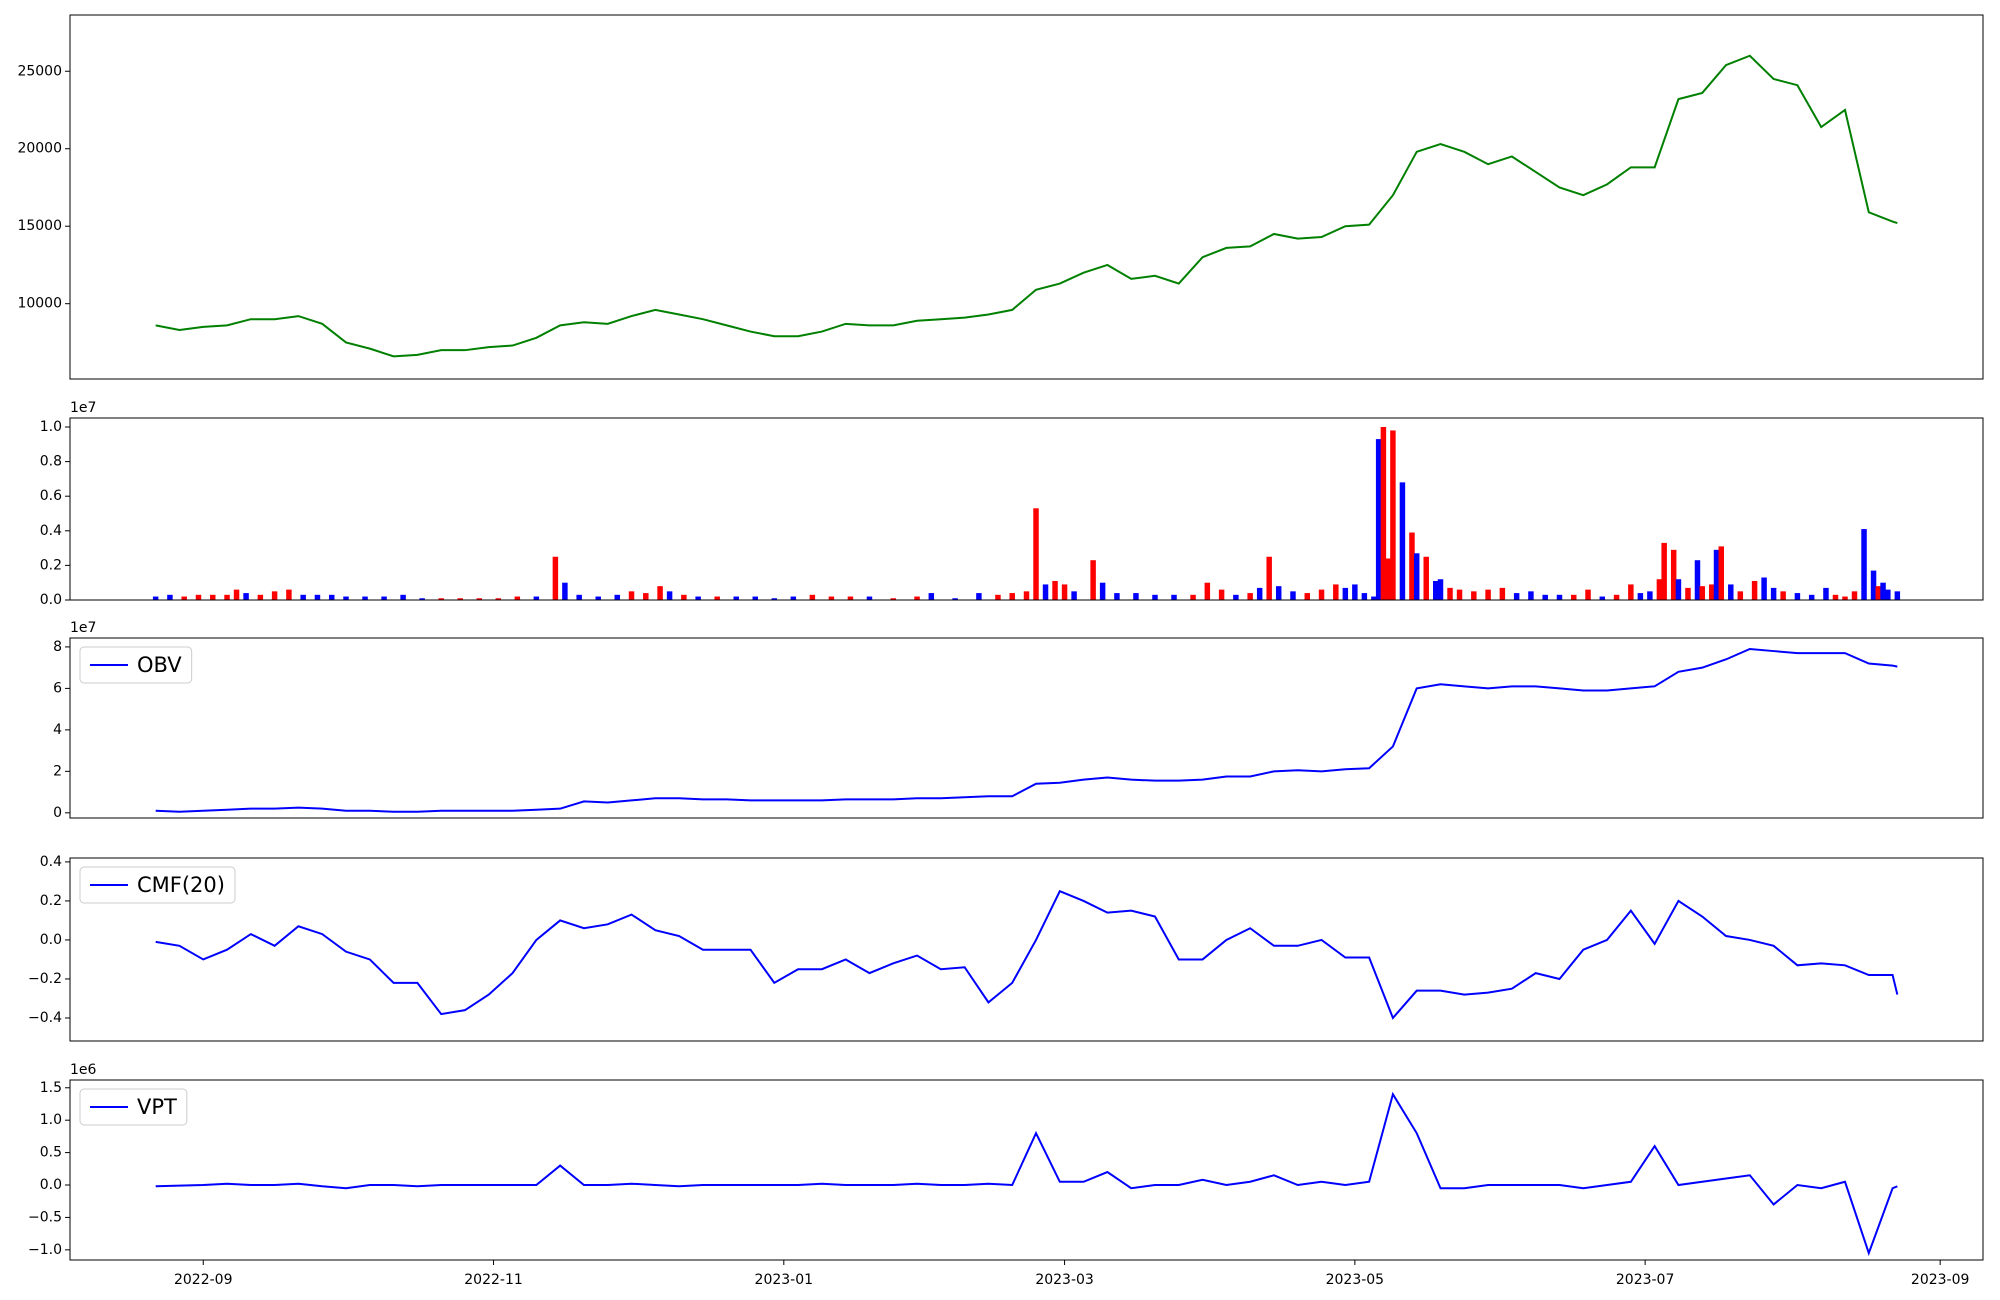 The width and height of the screenshot is (2000, 1300). Describe the element at coordinates (45, 1217) in the screenshot. I see `y-tick-label: −0.5` at that location.